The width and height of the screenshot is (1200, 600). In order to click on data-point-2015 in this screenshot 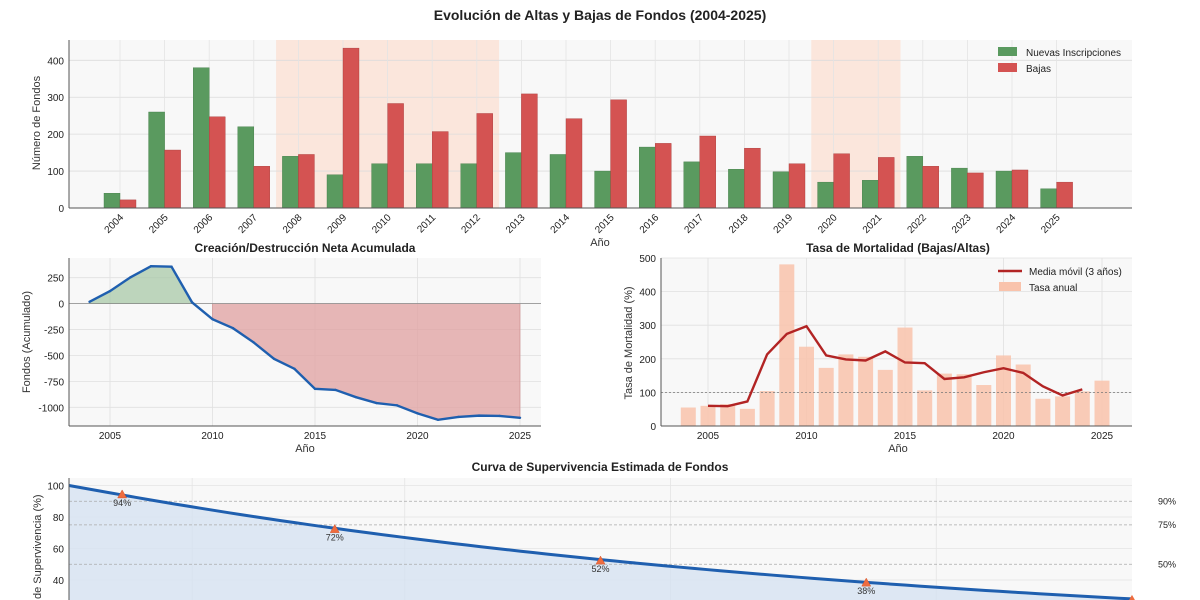, I will do `click(315, 389)`.